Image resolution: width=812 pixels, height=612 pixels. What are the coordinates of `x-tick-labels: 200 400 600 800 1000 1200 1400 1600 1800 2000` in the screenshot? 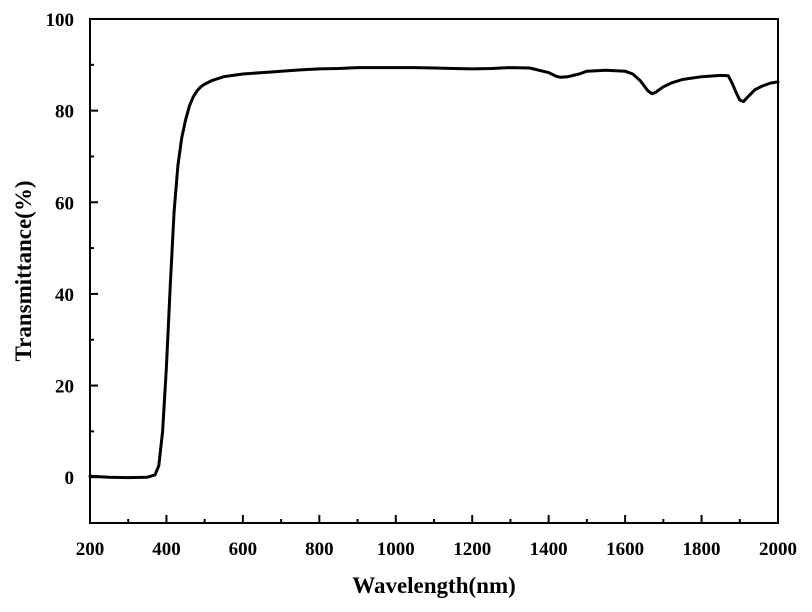 It's located at (436, 549).